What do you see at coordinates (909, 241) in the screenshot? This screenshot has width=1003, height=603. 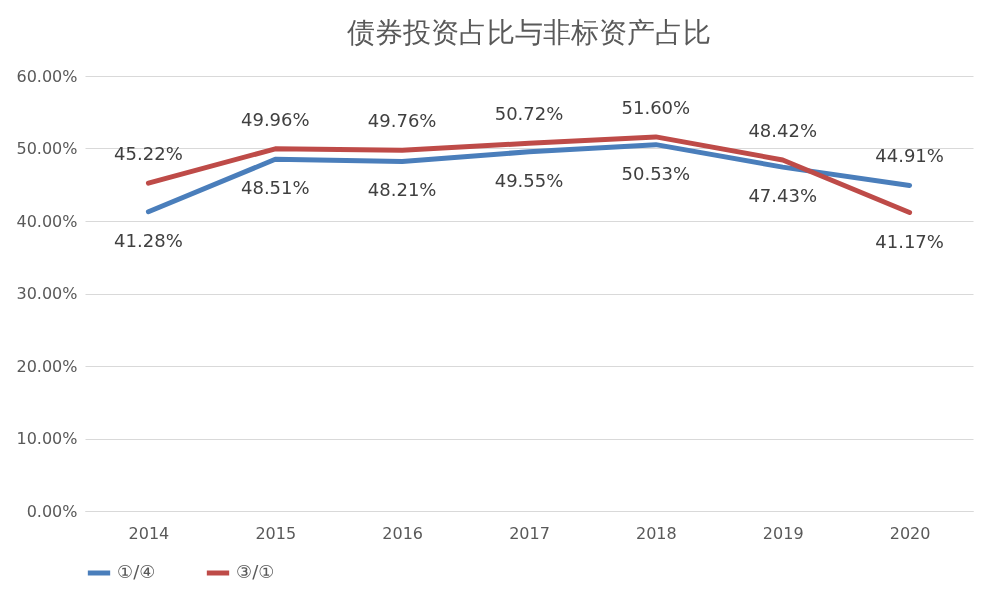 I see `data-label: 41.17%` at bounding box center [909, 241].